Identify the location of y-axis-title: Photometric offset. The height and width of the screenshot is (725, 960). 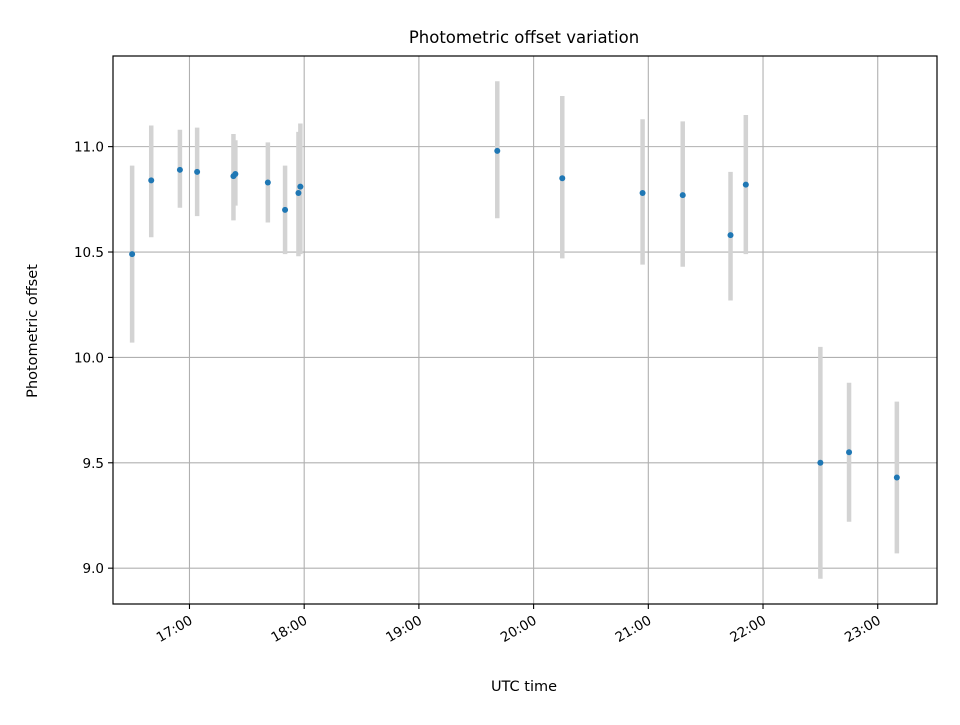
(33, 331).